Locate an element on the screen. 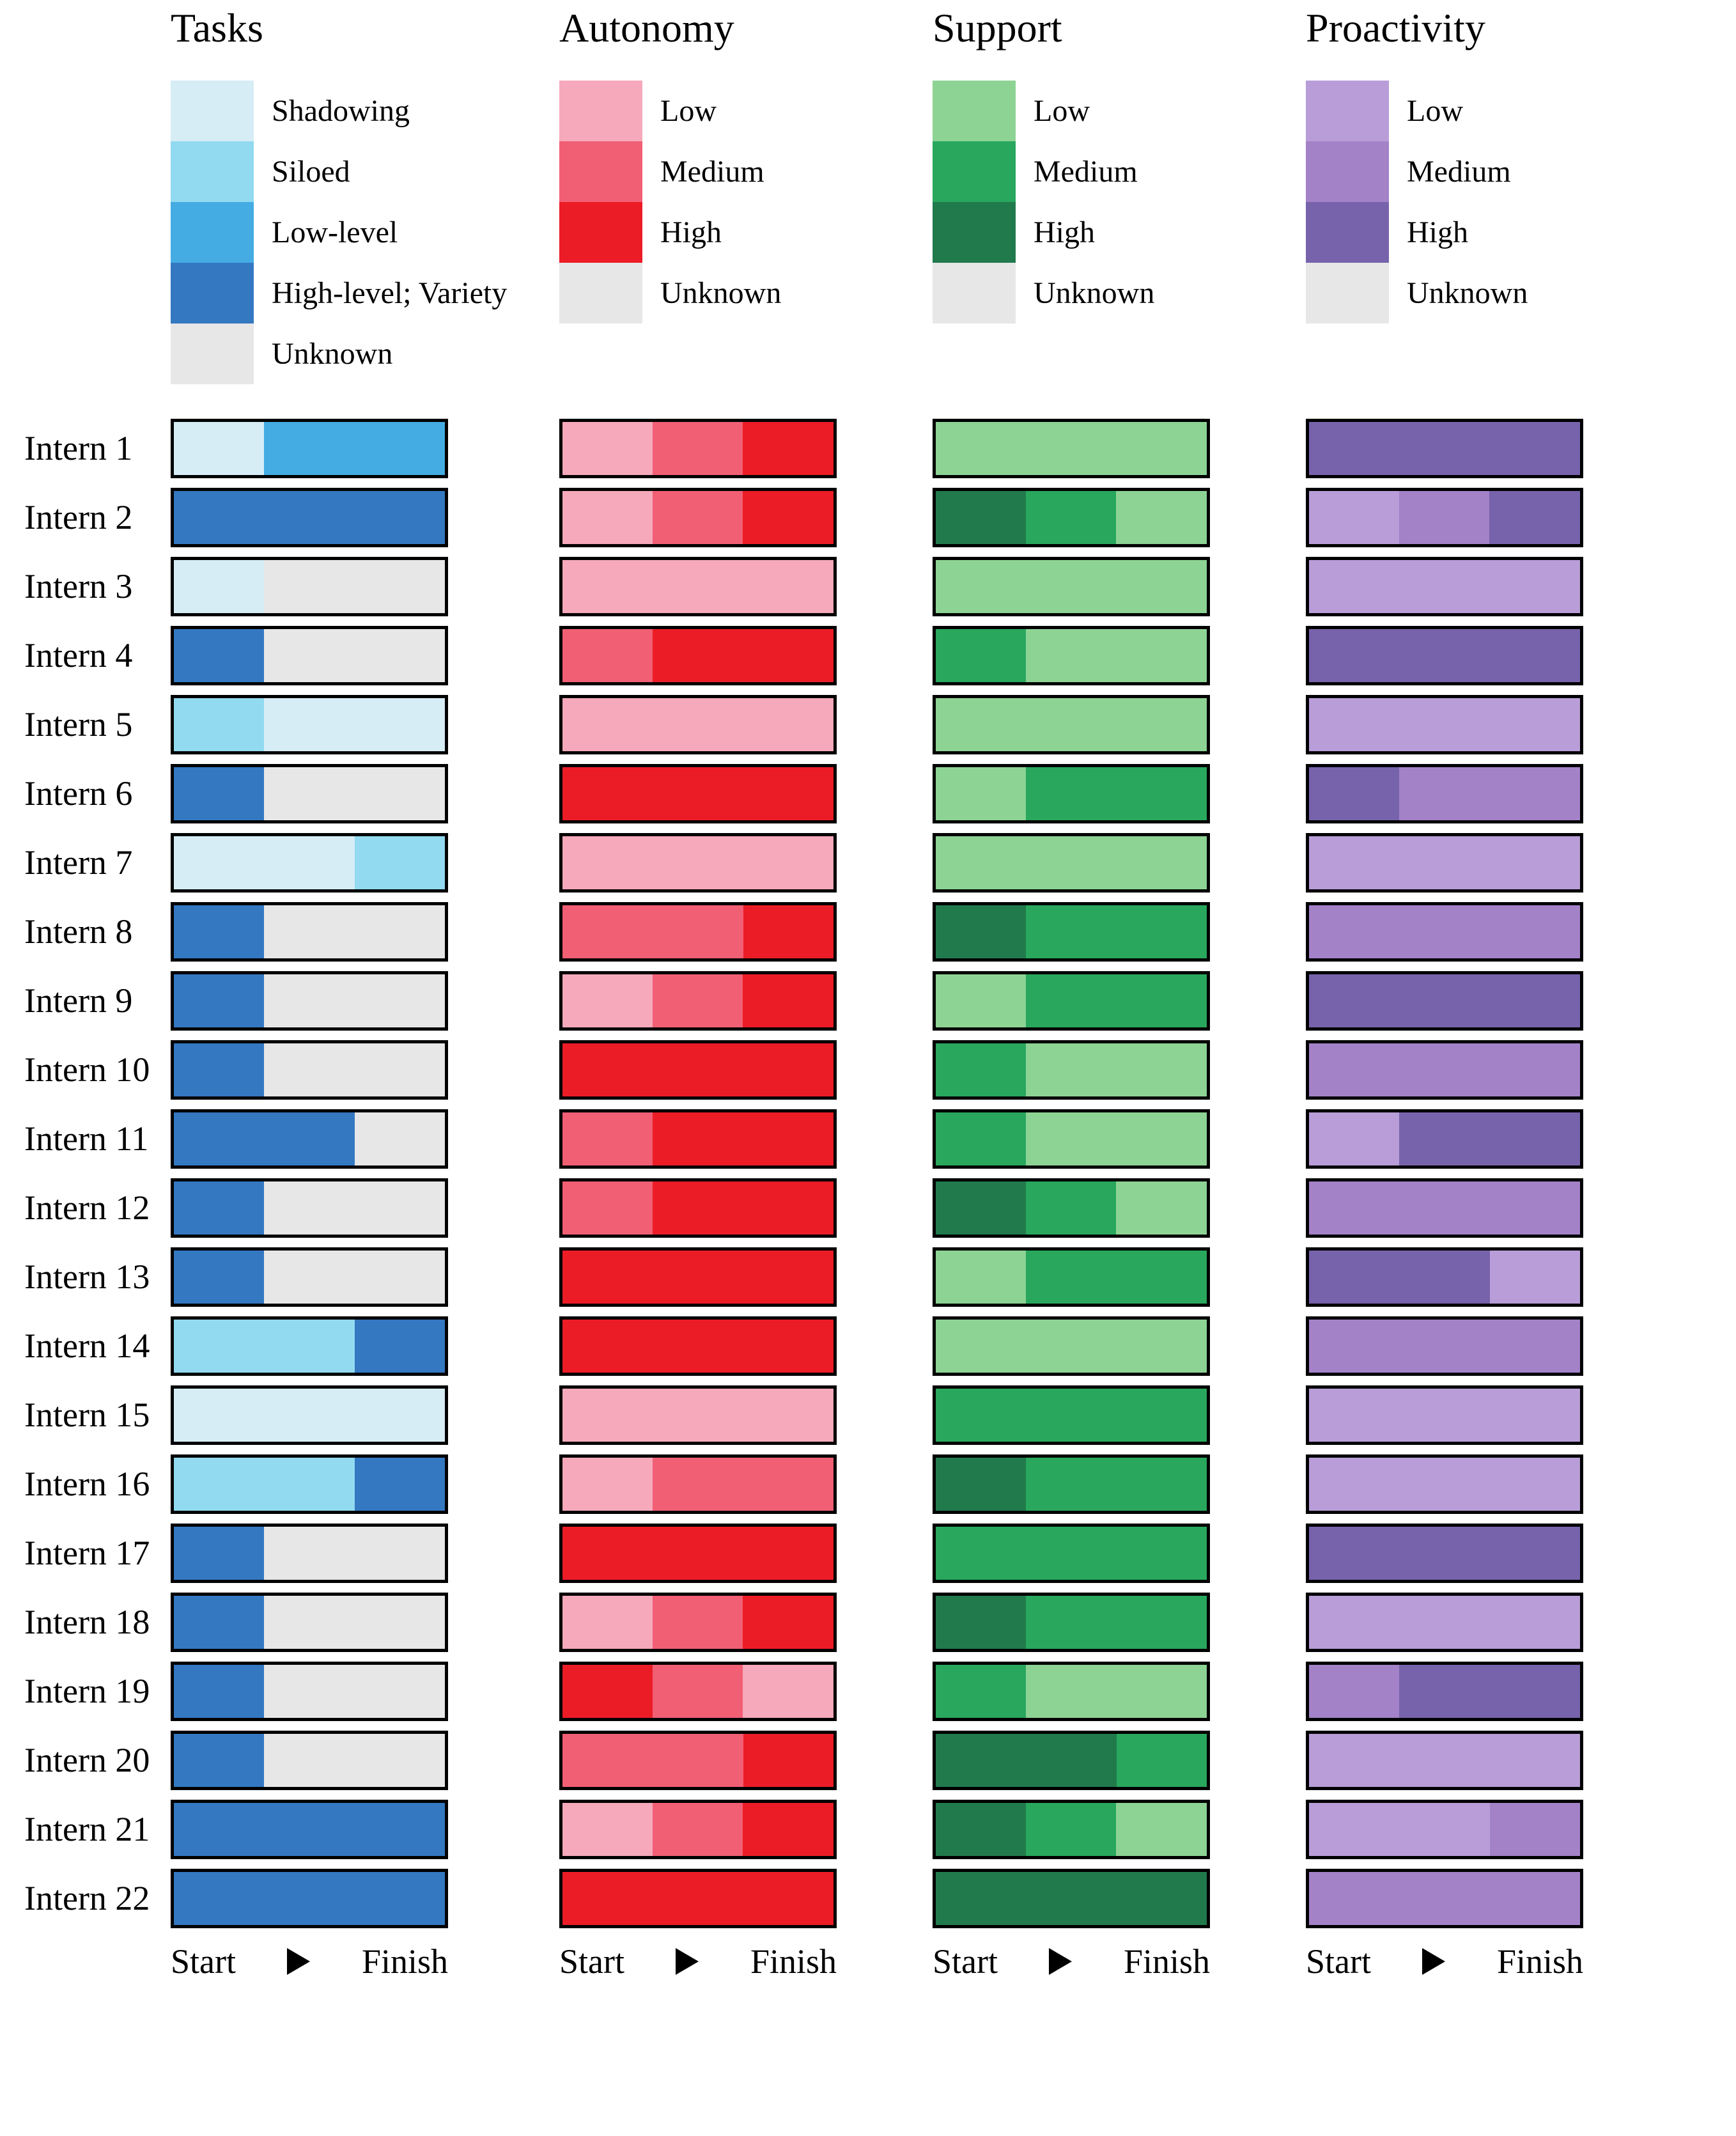 The width and height of the screenshot is (1736, 2136). legend-label: Siloed is located at coordinates (311, 172).